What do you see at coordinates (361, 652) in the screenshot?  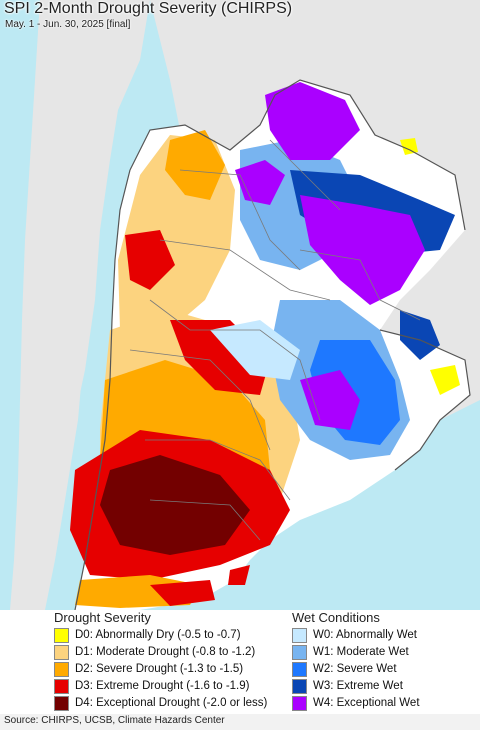 I see `legend-label: W1: Moderate Wet` at bounding box center [361, 652].